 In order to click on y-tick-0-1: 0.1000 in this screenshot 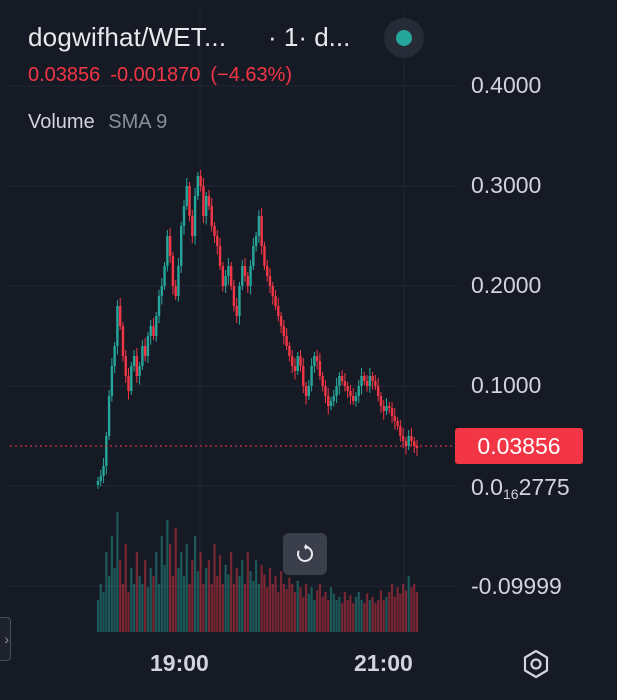, I will do `click(506, 385)`.